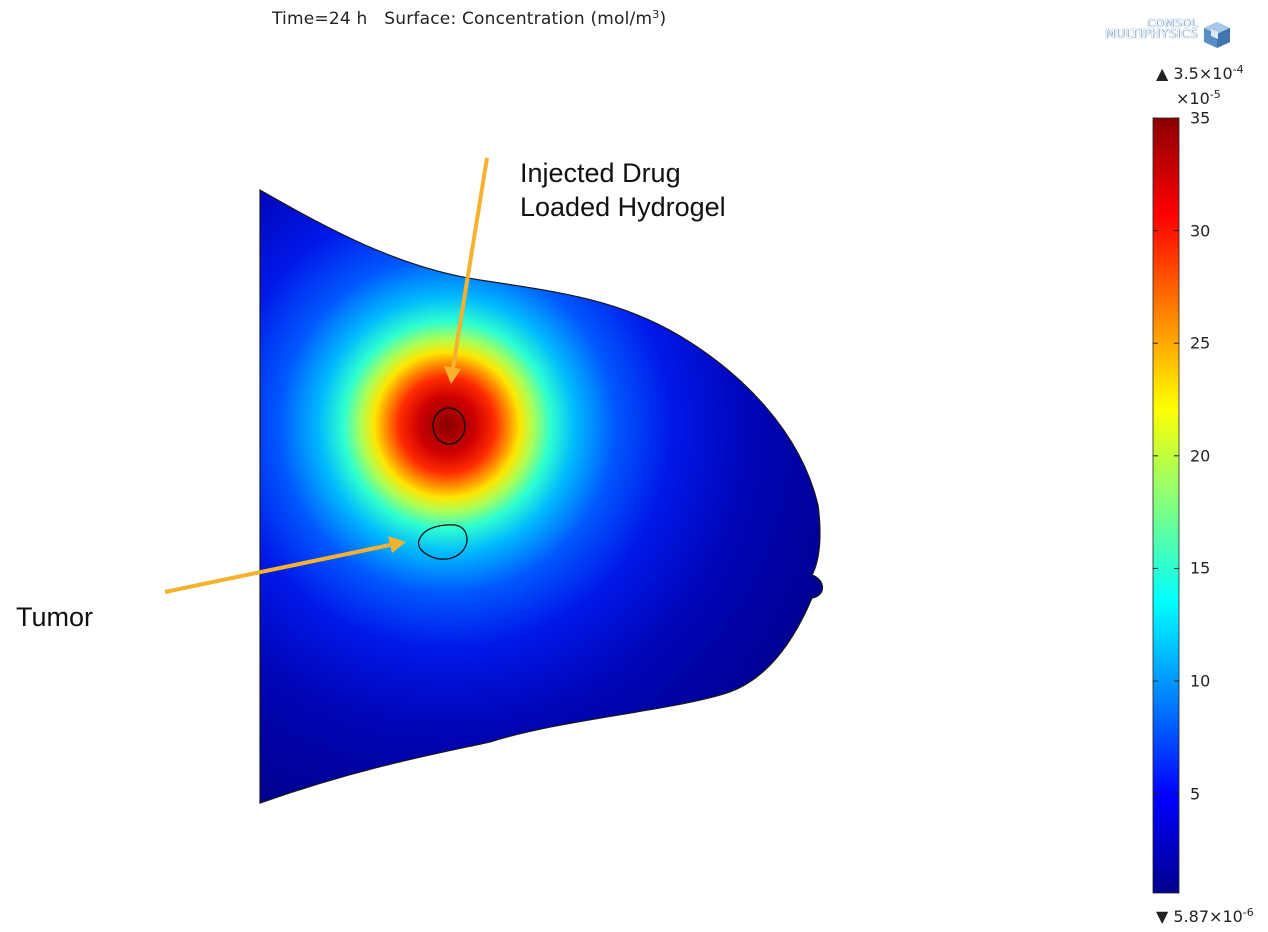  Describe the element at coordinates (623, 207) in the screenshot. I see `hydrogel-label-line-2: Loaded Hydrogel` at that location.